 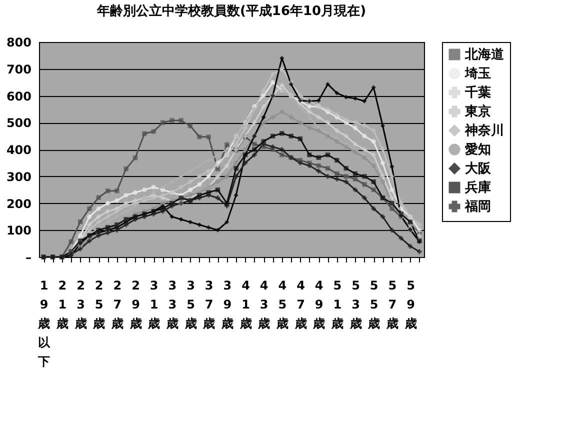 I want to click on x-tick-label: 21歳, so click(x=61, y=304).